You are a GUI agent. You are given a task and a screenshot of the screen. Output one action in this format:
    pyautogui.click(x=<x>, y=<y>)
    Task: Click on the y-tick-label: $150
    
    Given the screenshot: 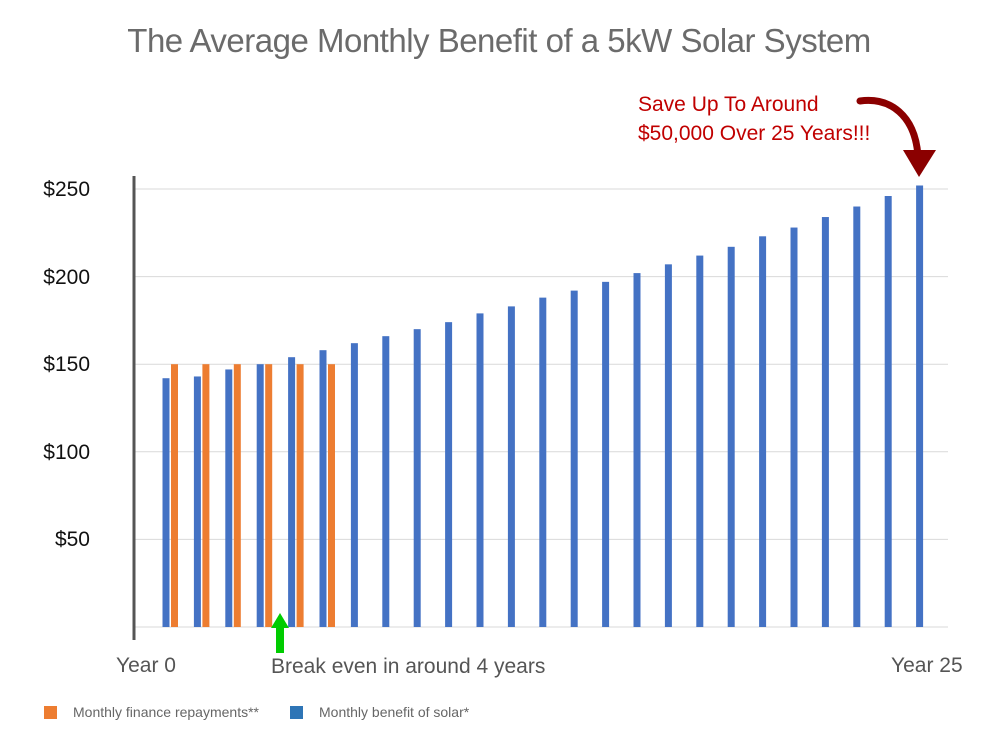 What is the action you would take?
    pyautogui.click(x=66, y=364)
    